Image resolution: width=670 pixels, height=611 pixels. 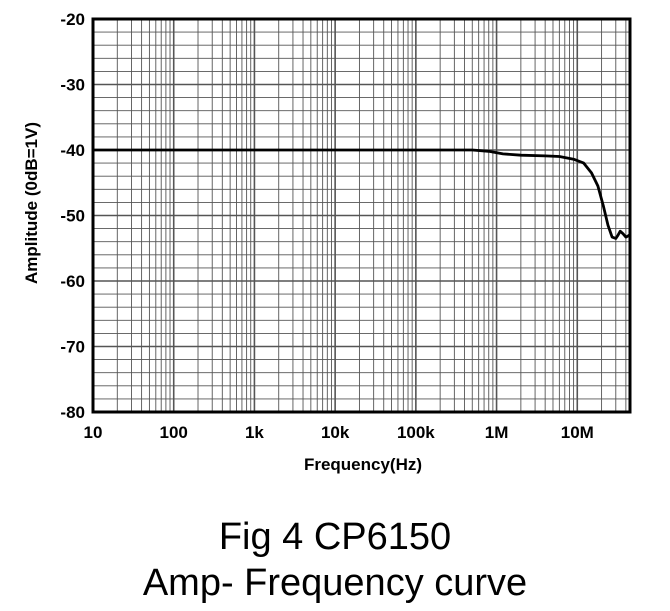 What do you see at coordinates (497, 432) in the screenshot?
I see `x-tick-label: 1M` at bounding box center [497, 432].